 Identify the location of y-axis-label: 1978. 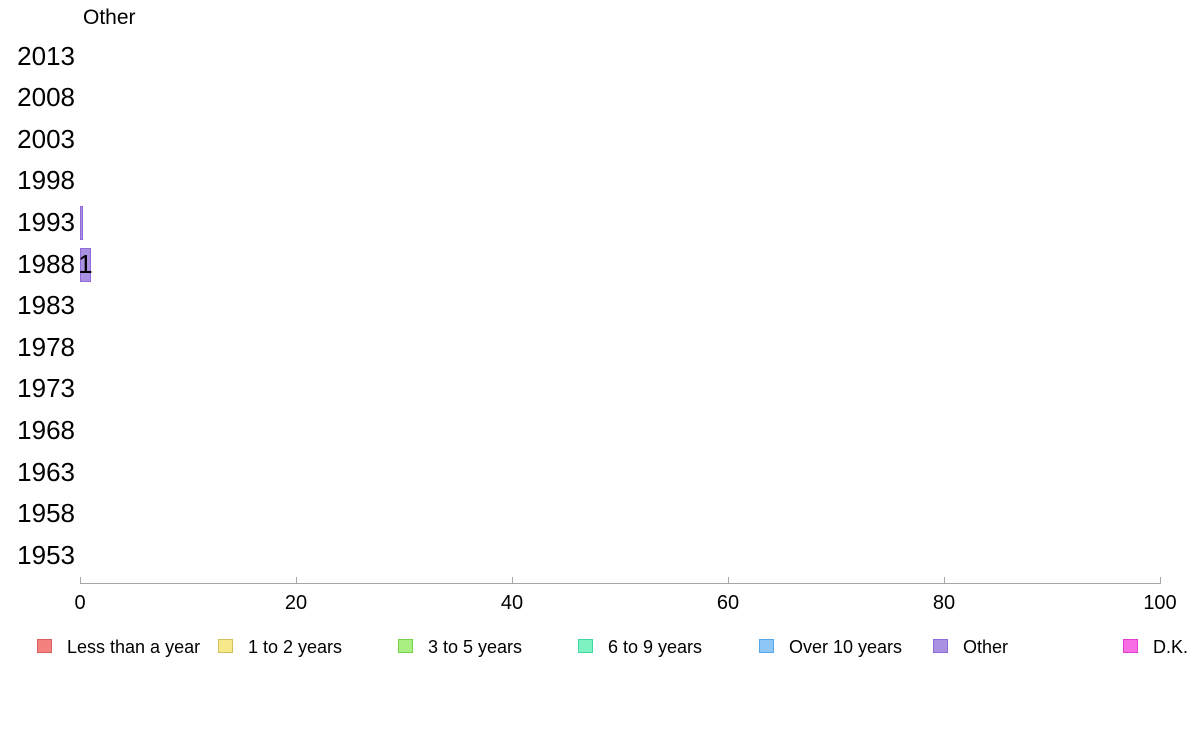
(46, 346).